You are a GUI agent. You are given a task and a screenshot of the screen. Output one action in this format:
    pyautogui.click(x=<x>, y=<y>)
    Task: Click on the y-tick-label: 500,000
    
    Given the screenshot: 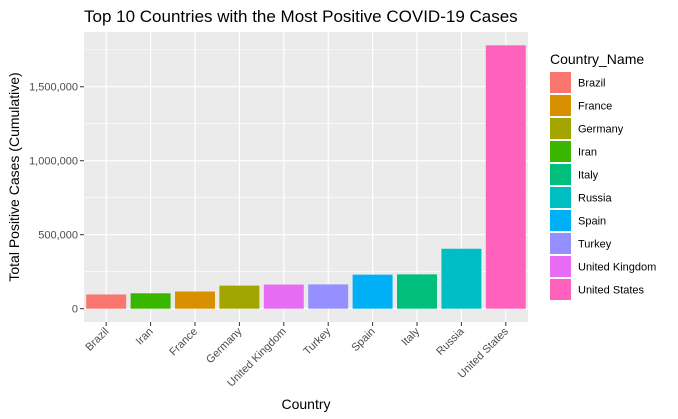 What is the action you would take?
    pyautogui.click(x=58, y=236)
    